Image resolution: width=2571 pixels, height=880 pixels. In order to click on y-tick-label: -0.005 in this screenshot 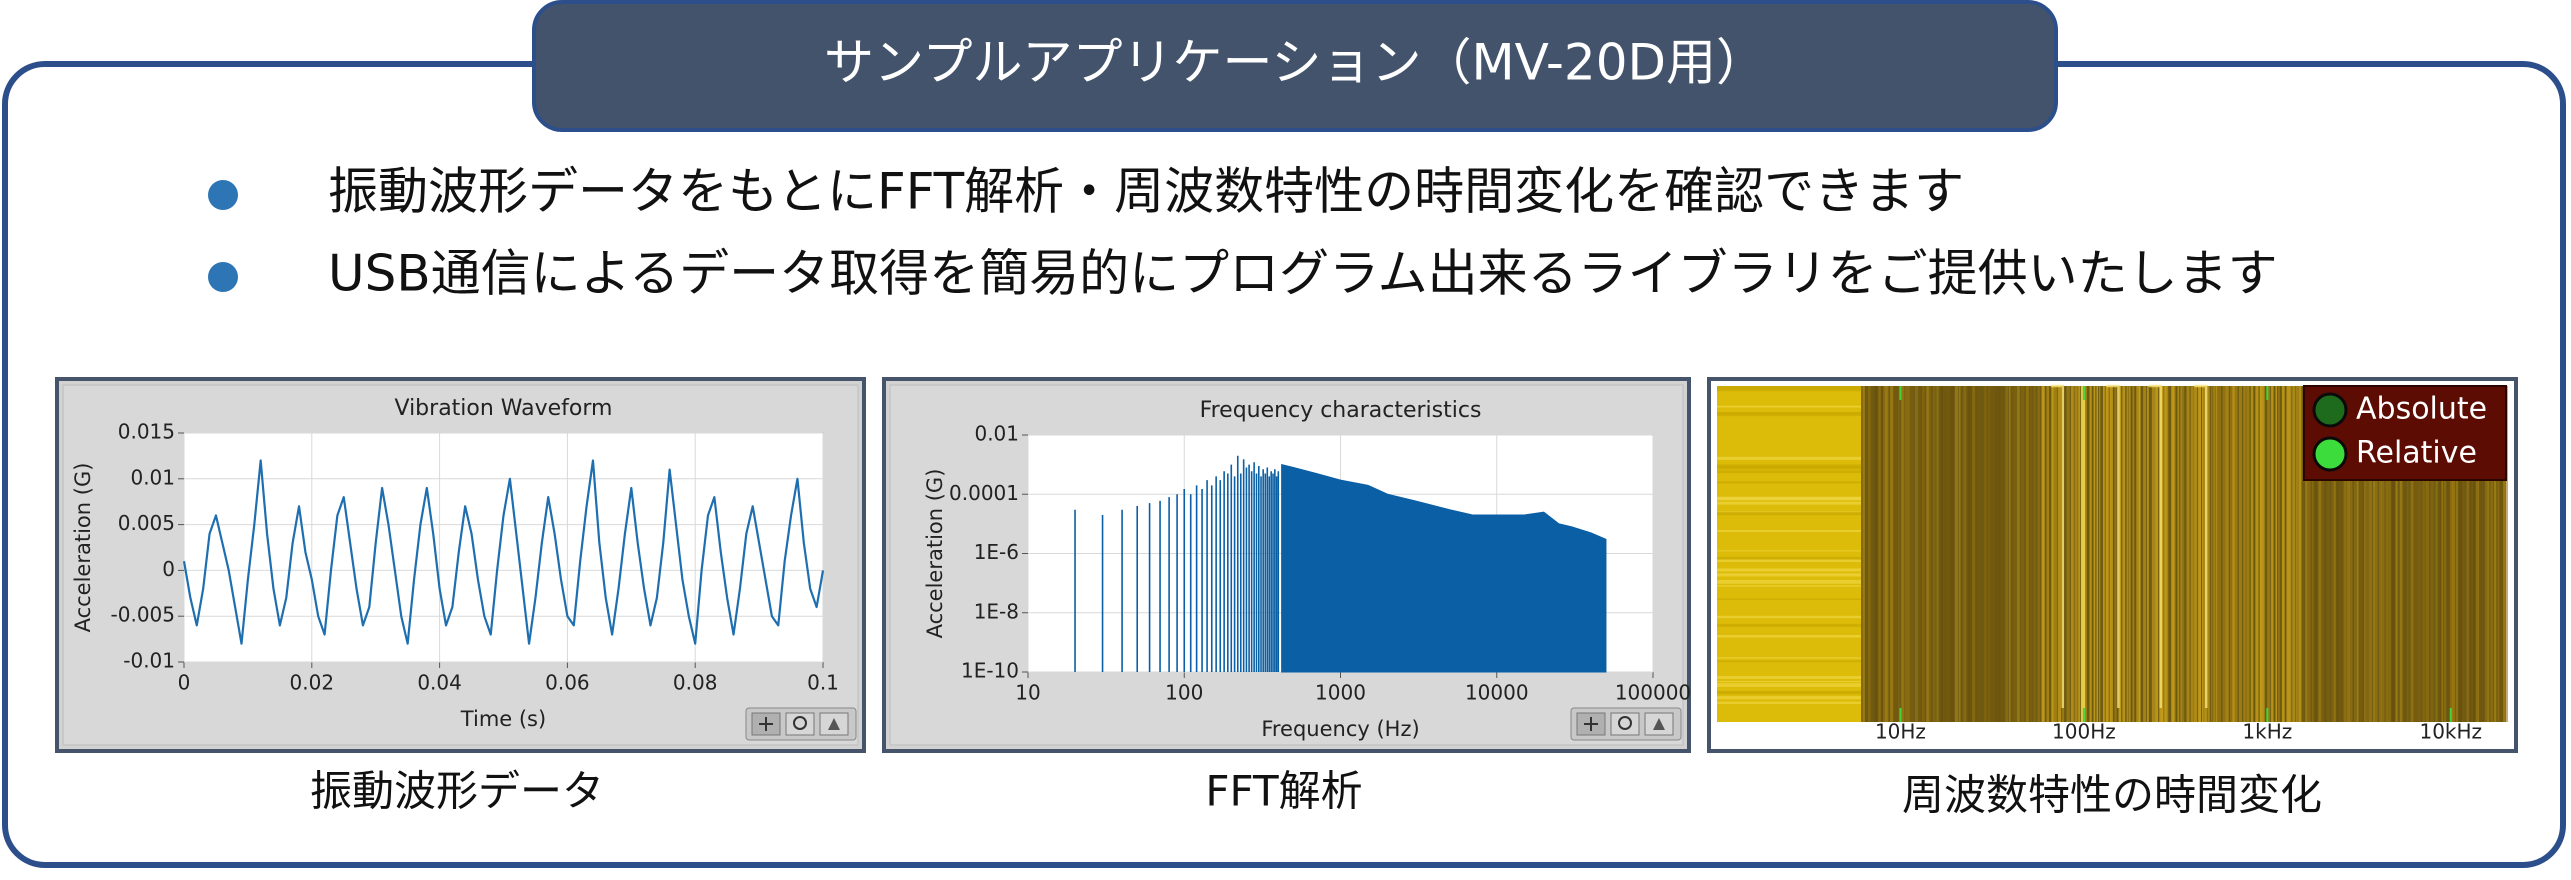, I will do `click(143, 615)`.